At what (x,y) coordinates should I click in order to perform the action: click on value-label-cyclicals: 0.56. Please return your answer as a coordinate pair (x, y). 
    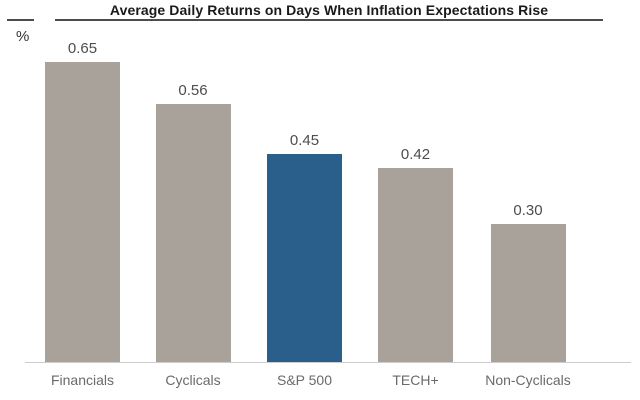
    Looking at the image, I should click on (193, 90).